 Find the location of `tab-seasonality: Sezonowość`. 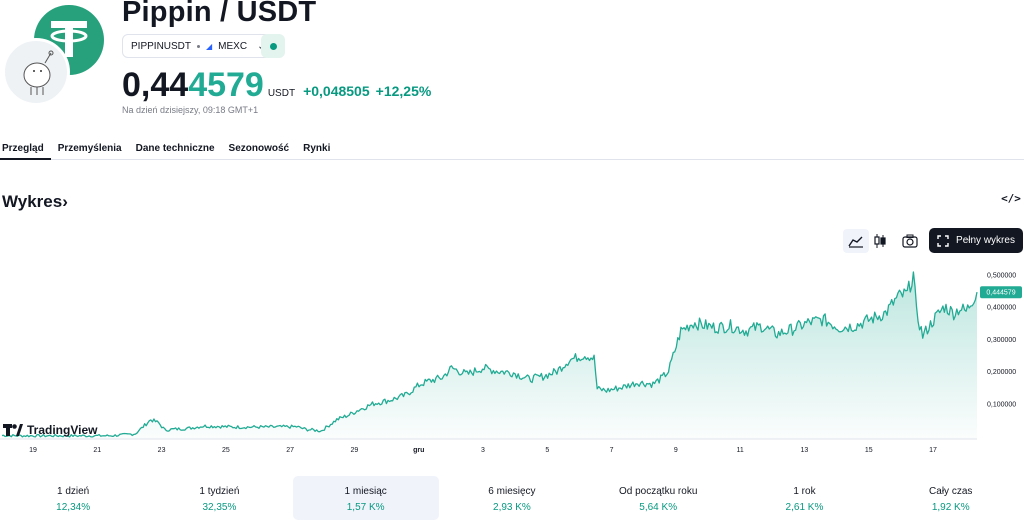

tab-seasonality: Sezonowość is located at coordinates (259, 148).